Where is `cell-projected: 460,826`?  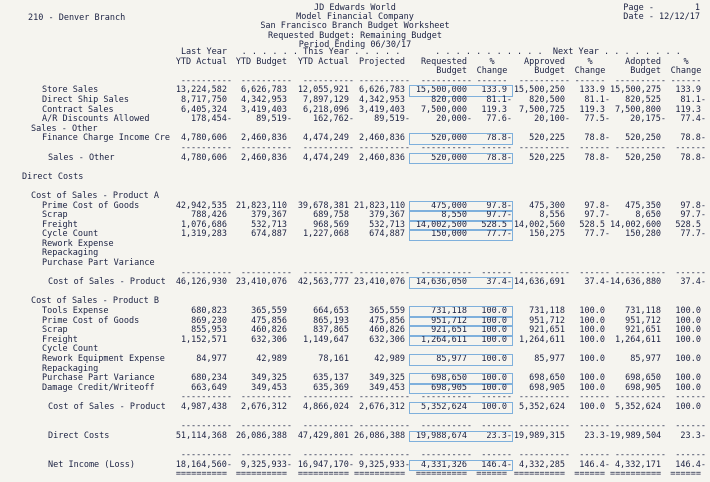
cell-projected: 460,826 is located at coordinates (387, 330).